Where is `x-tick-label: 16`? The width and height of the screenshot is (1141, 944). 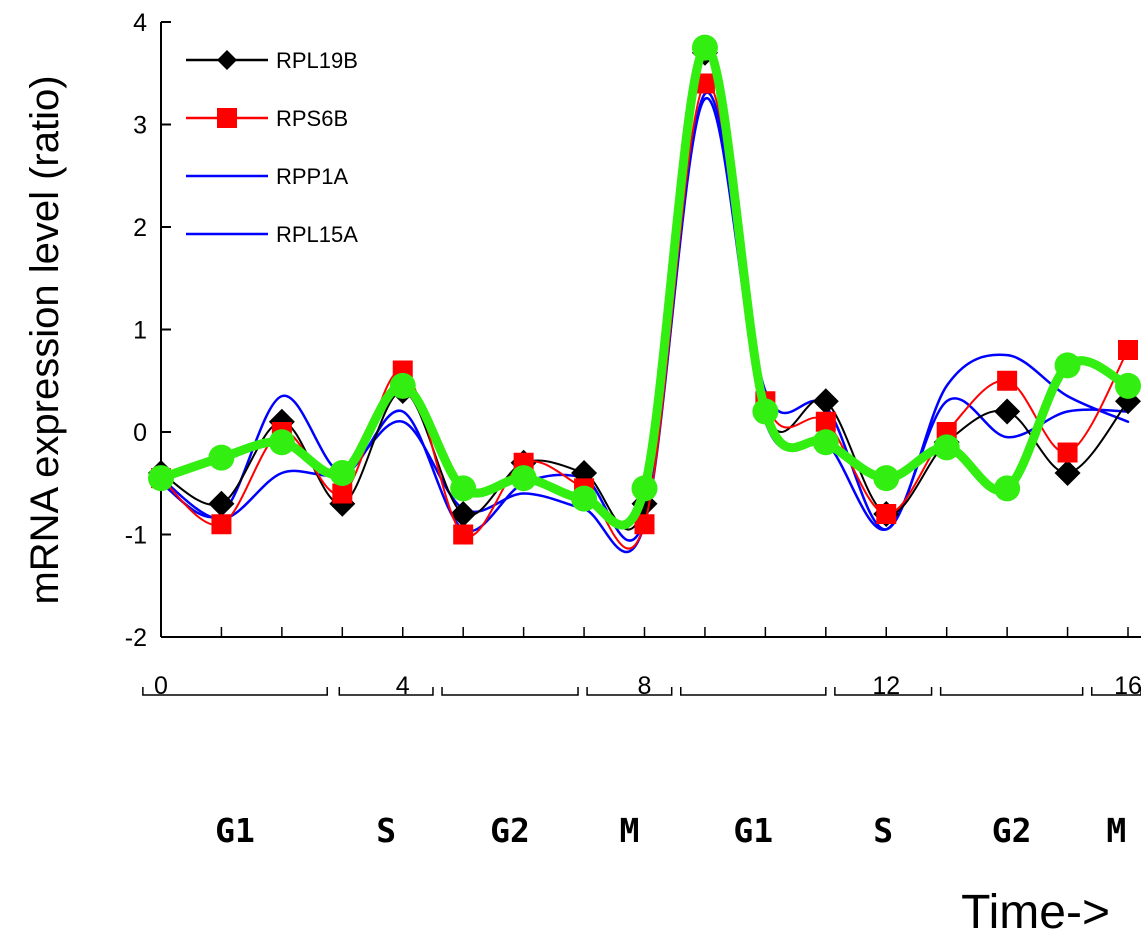
x-tick-label: 16 is located at coordinates (1127, 686).